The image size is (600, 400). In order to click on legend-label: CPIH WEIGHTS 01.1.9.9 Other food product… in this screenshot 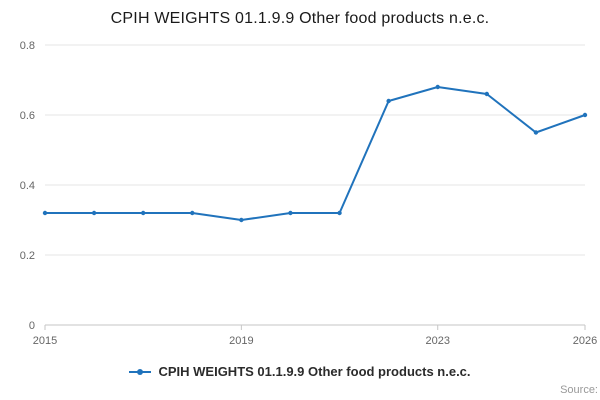, I will do `click(314, 371)`.